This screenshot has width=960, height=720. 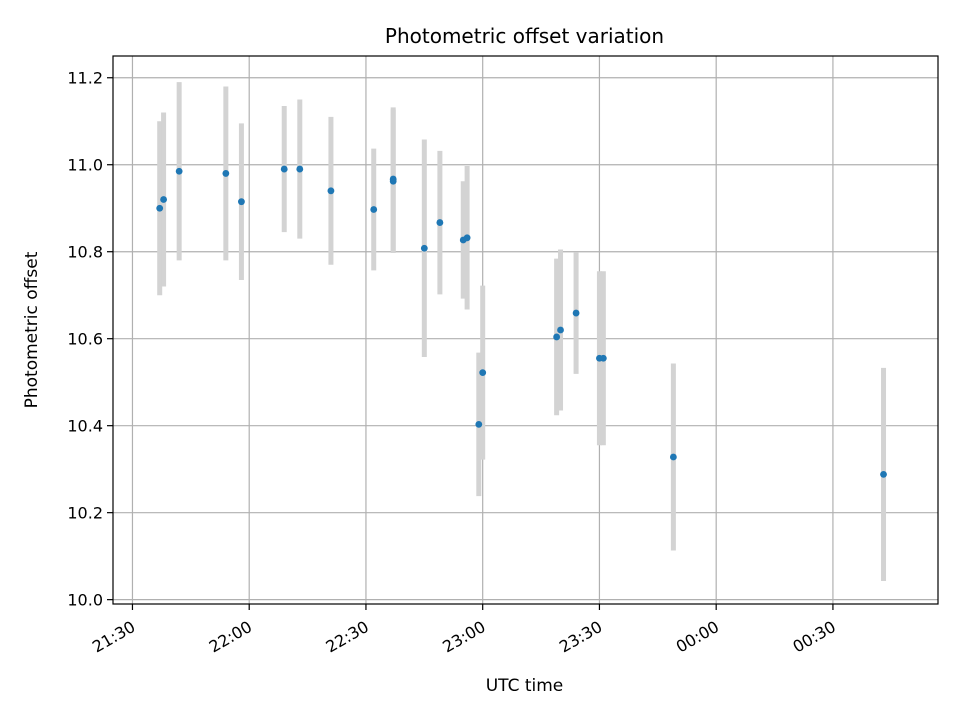 I want to click on y-tick-label: 11.0, so click(x=85, y=165).